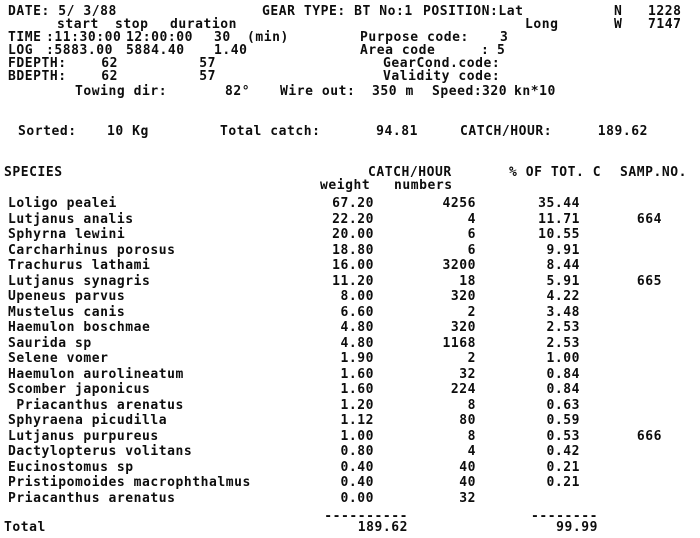 This screenshot has height=538, width=700. Describe the element at coordinates (350, 528) in the screenshot. I see `total-row: Total 189.62 99.99` at that location.